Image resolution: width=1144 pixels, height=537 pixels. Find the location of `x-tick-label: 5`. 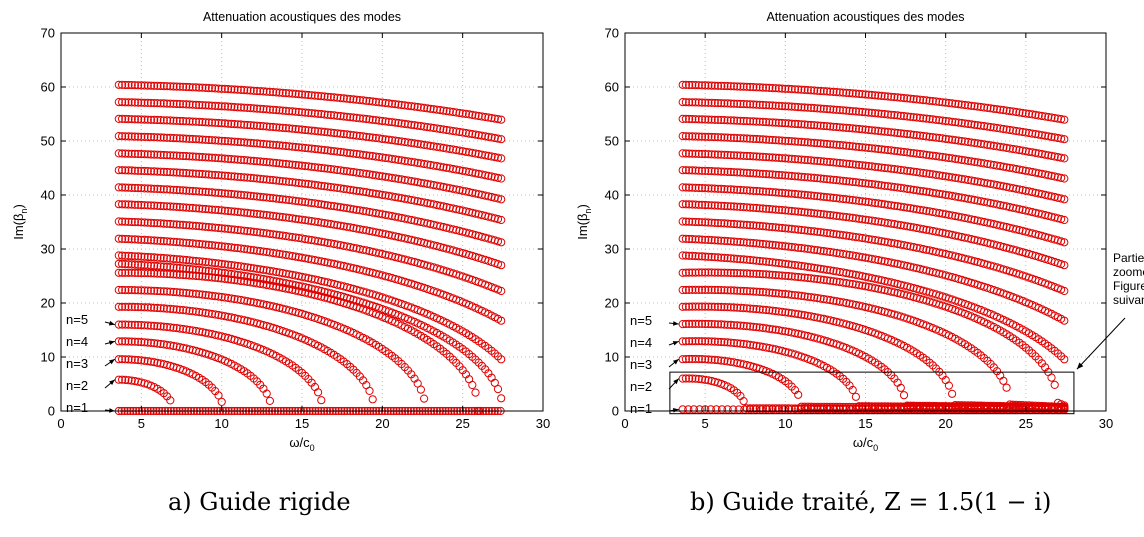

x-tick-label: 5 is located at coordinates (705, 423).